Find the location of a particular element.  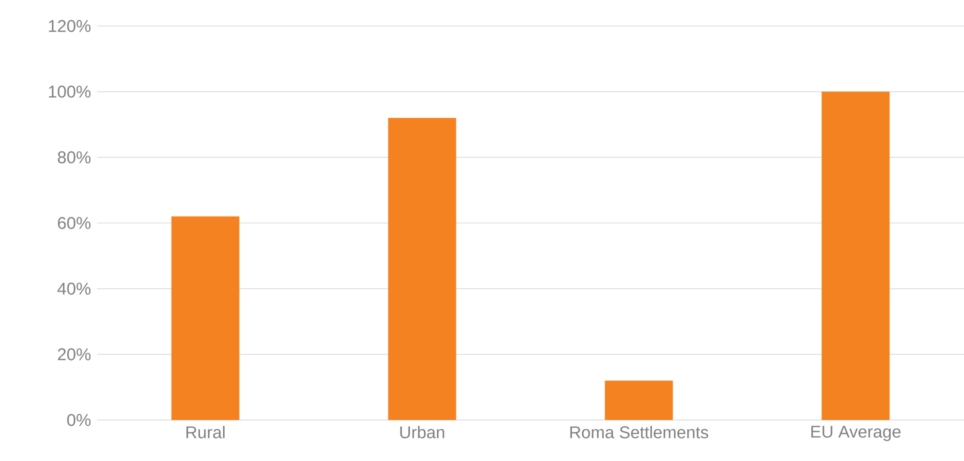

x-tick-label: Roma Settlements is located at coordinates (639, 432).